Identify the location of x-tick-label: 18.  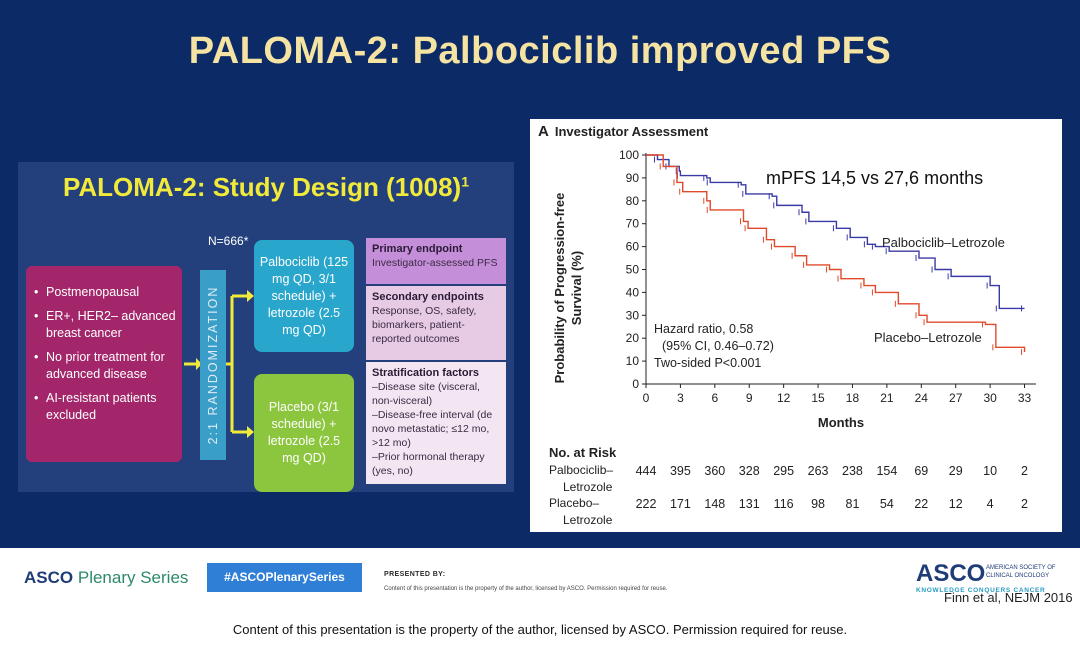
(853, 398).